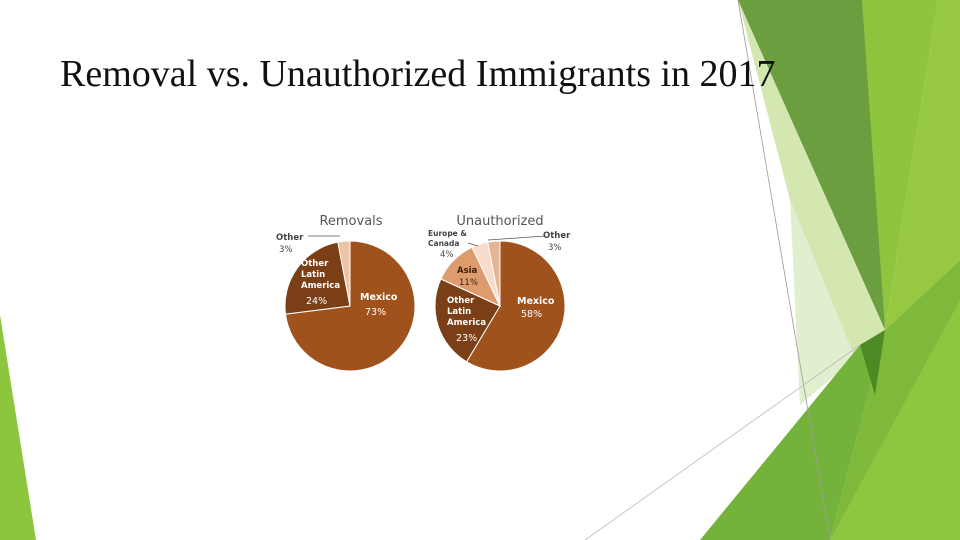  What do you see at coordinates (531, 314) in the screenshot?
I see `unauthorized-value-mexico: 58%` at bounding box center [531, 314].